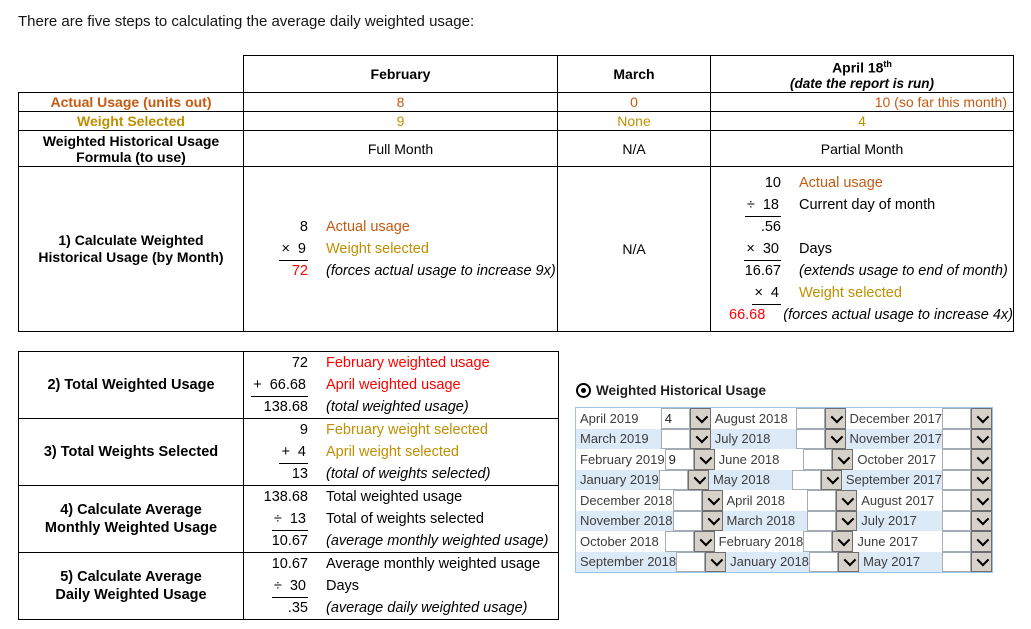 This screenshot has height=629, width=1031. Describe the element at coordinates (862, 183) in the screenshot. I see `calc-line: 10 Actual usage` at that location.